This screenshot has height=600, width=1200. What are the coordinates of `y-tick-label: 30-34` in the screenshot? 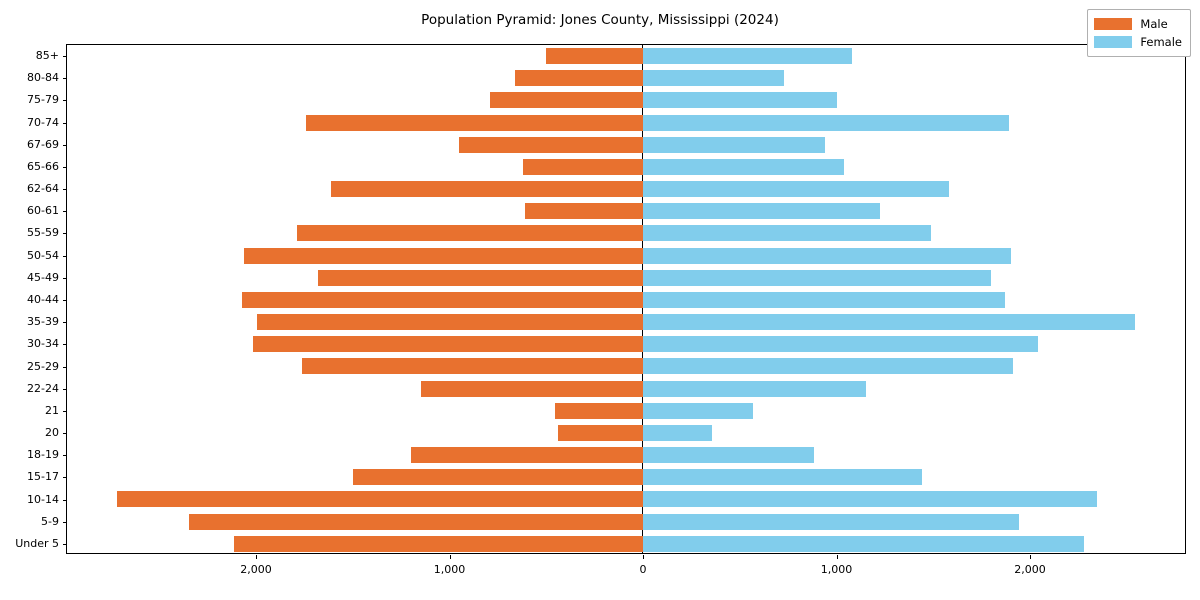 It's located at (43, 344).